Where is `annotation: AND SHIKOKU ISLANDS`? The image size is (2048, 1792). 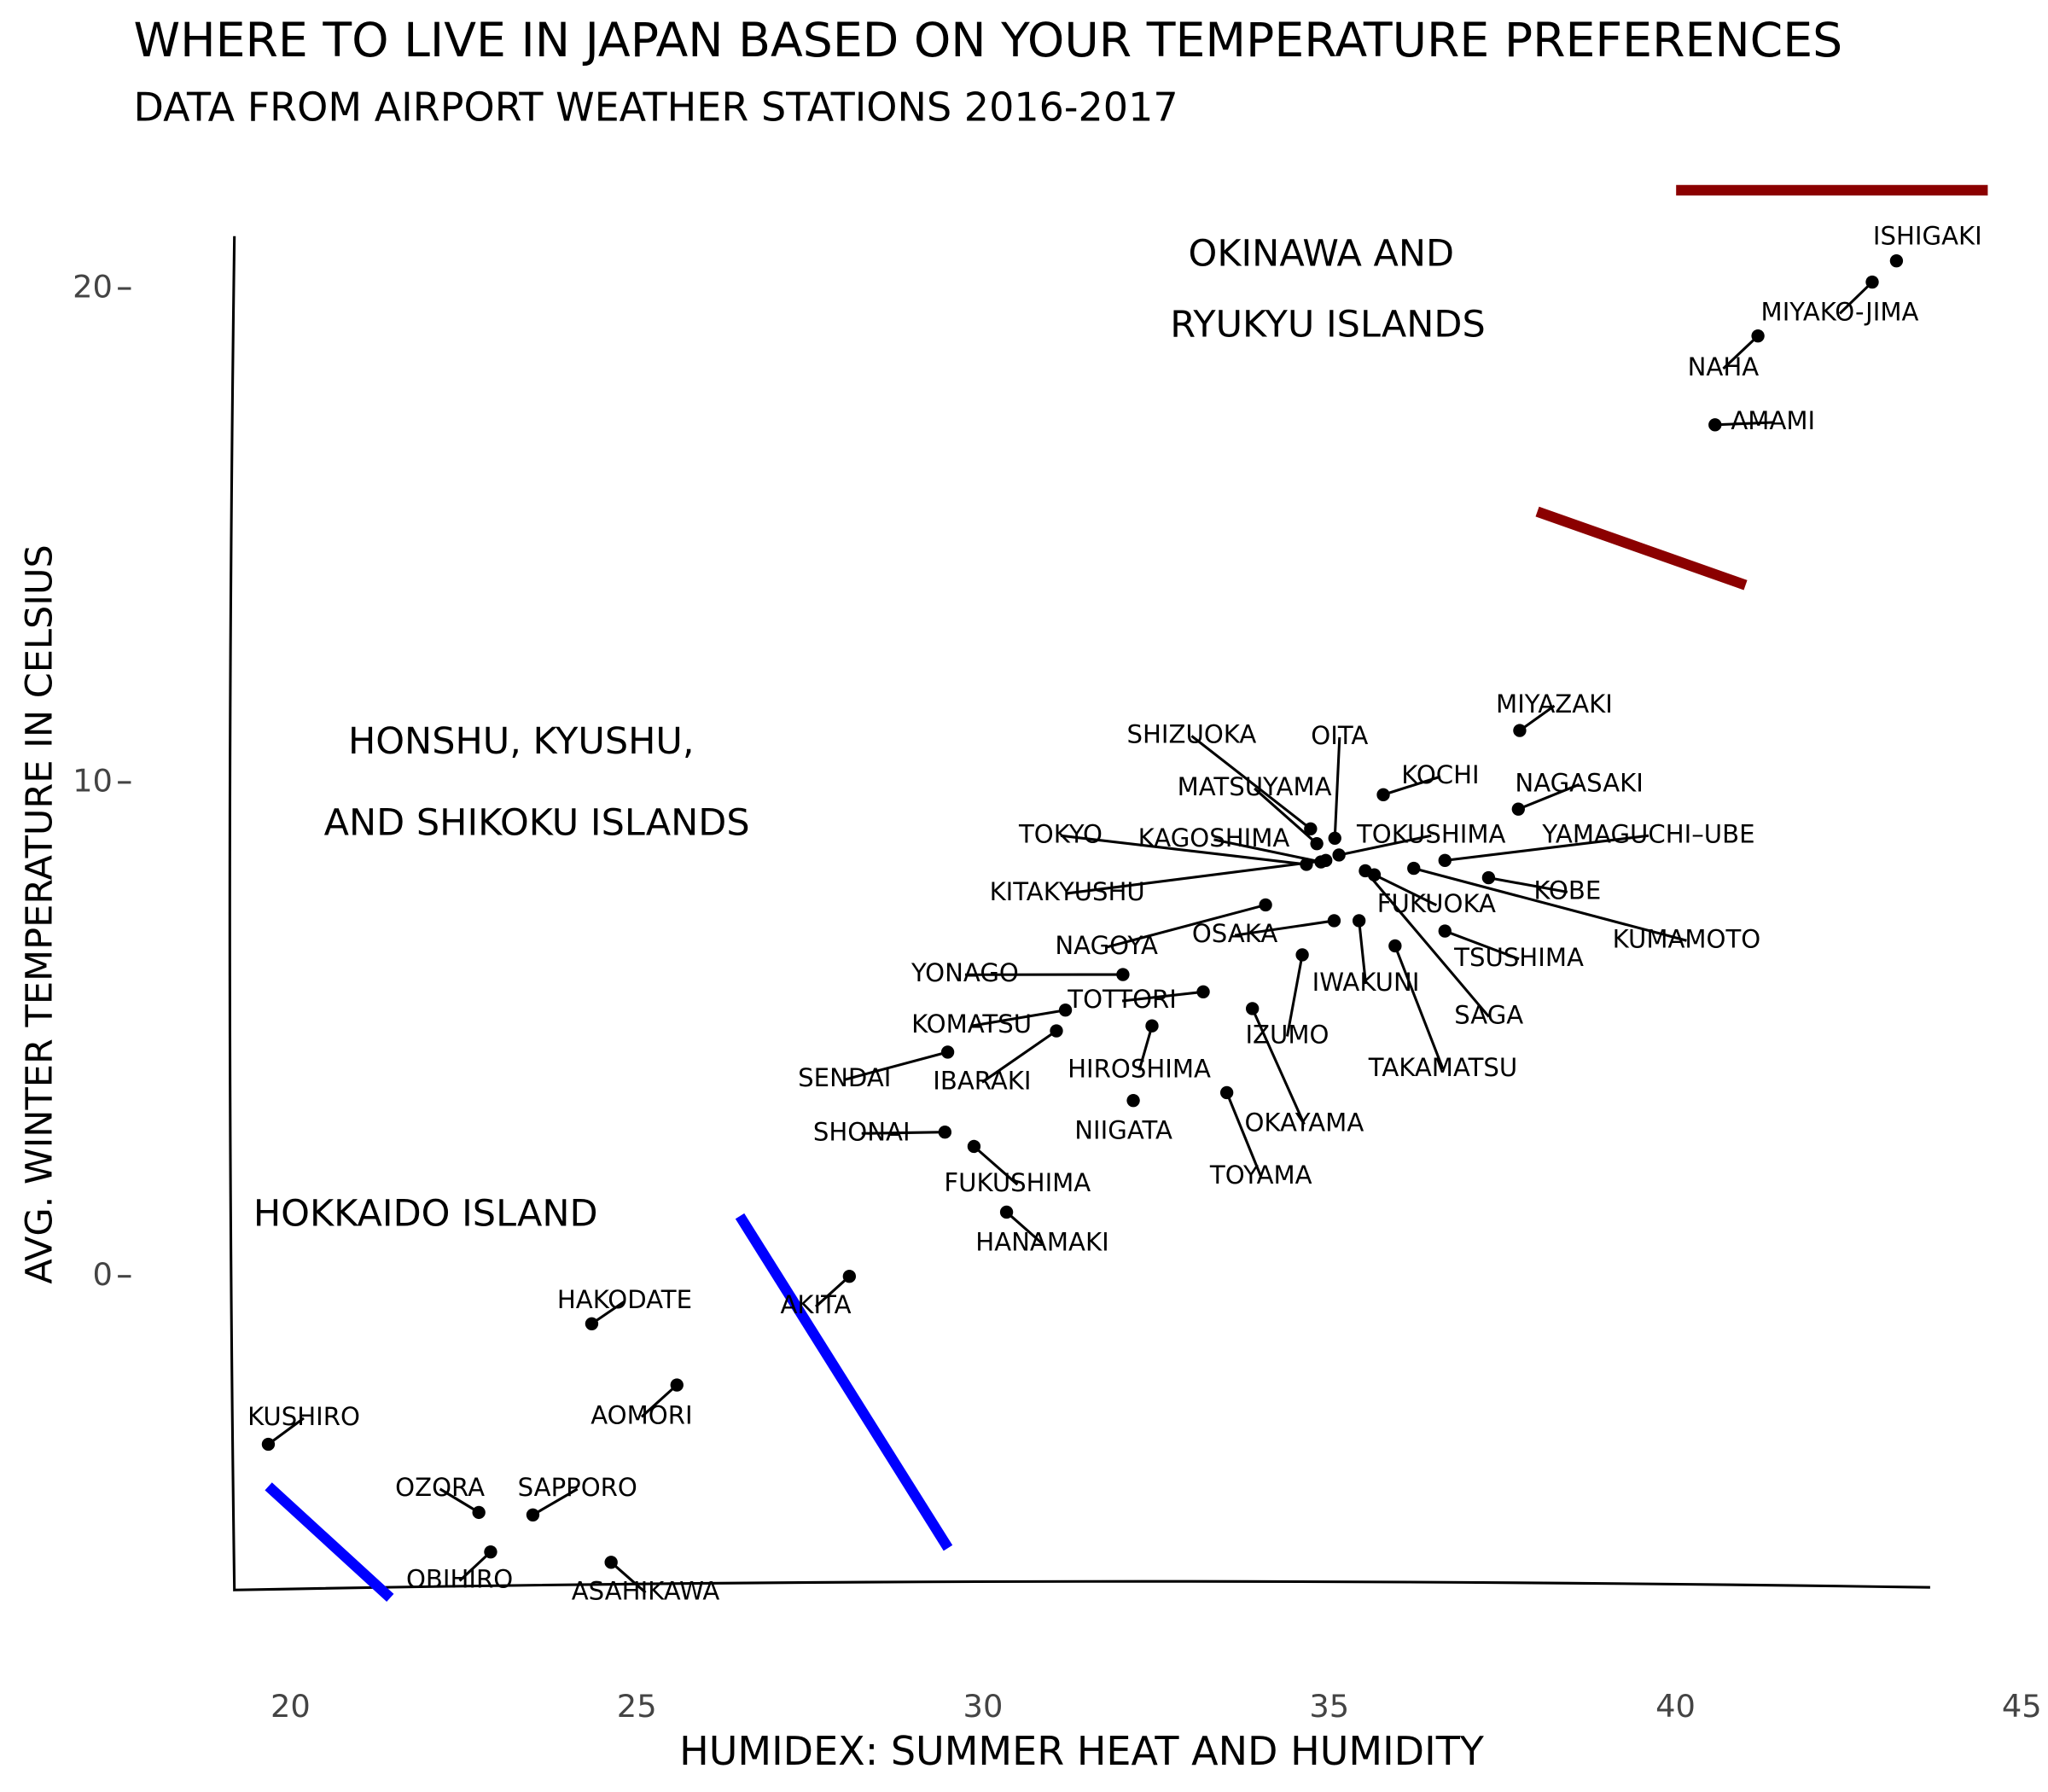
annotation: AND SHIKOKU ISLANDS is located at coordinates (537, 822).